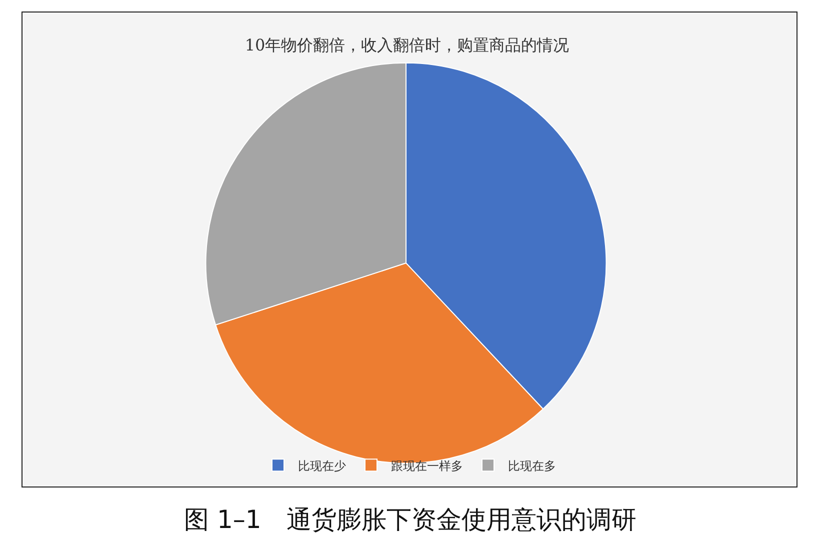  Describe the element at coordinates (407, 45) in the screenshot. I see `chart-title: 10年物价翻倍，收入翻倍时，购置商品的情况` at that location.